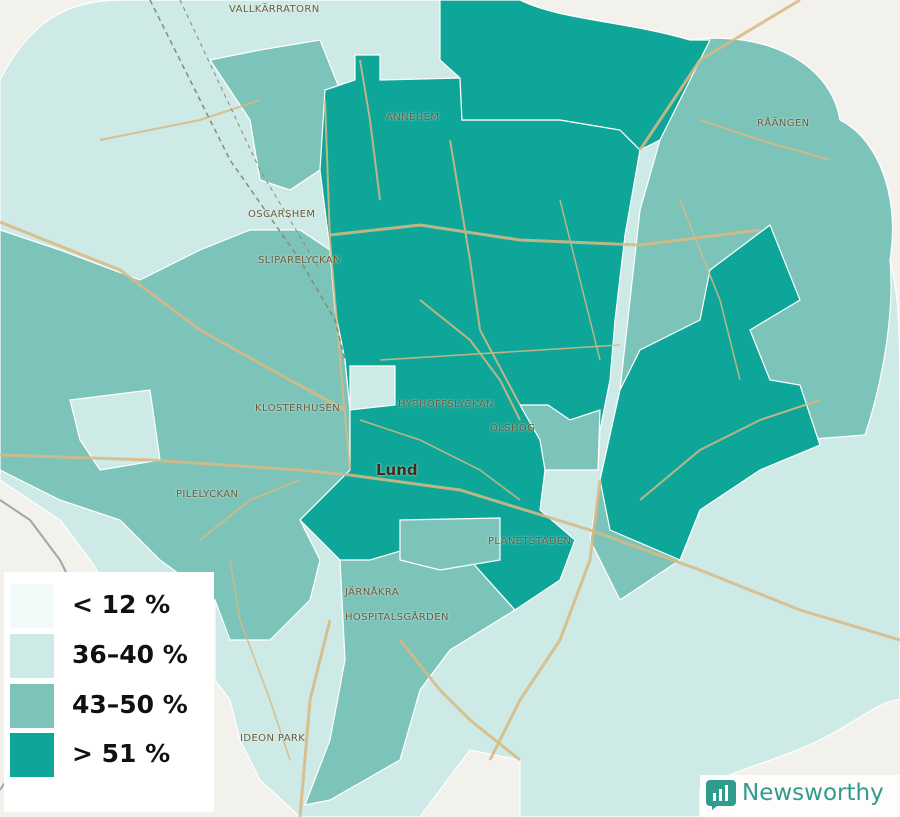  Describe the element at coordinates (530, 541) in the screenshot. I see `place-label-planetstaden: PLANETSTADEN` at that location.